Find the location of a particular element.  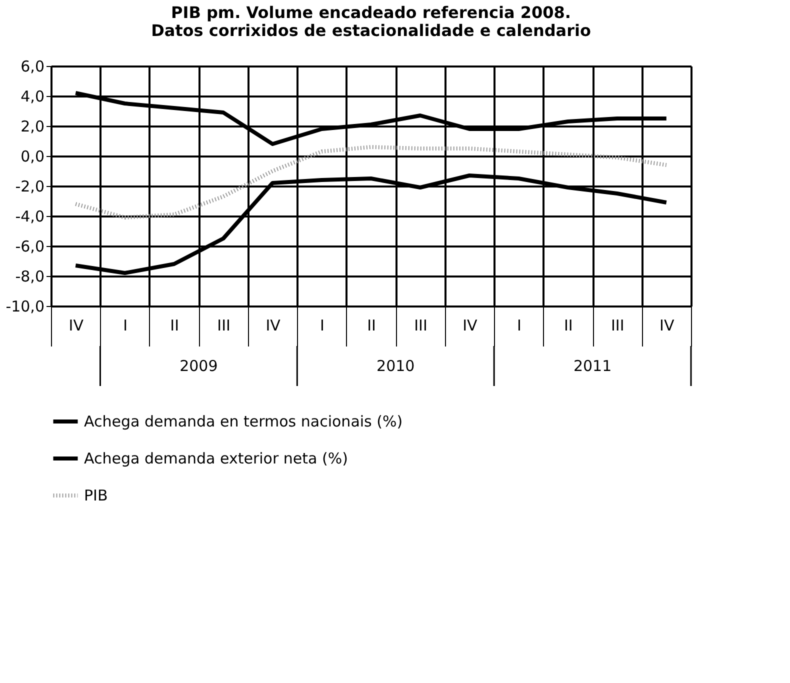

legend-label: PIB is located at coordinates (96, 495).